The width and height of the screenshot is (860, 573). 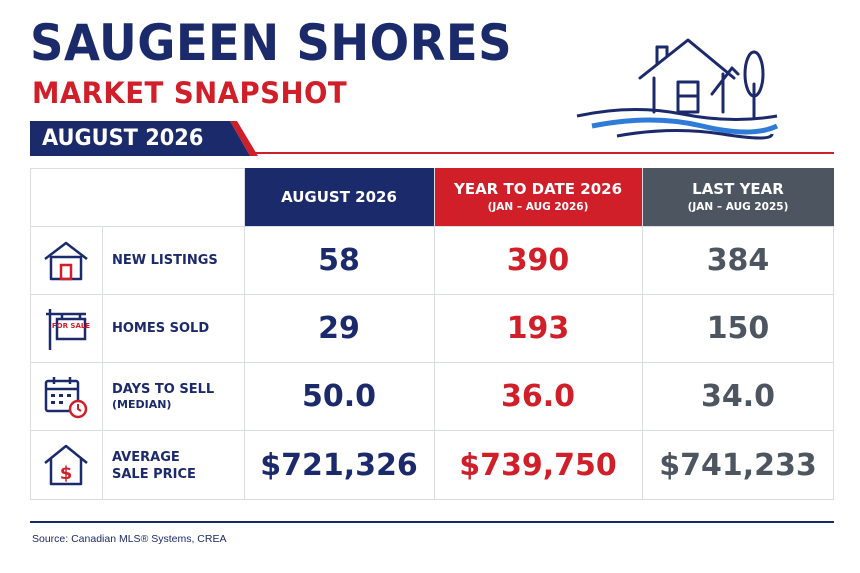 I want to click on house-dollar-icon: $, so click(x=66, y=465).